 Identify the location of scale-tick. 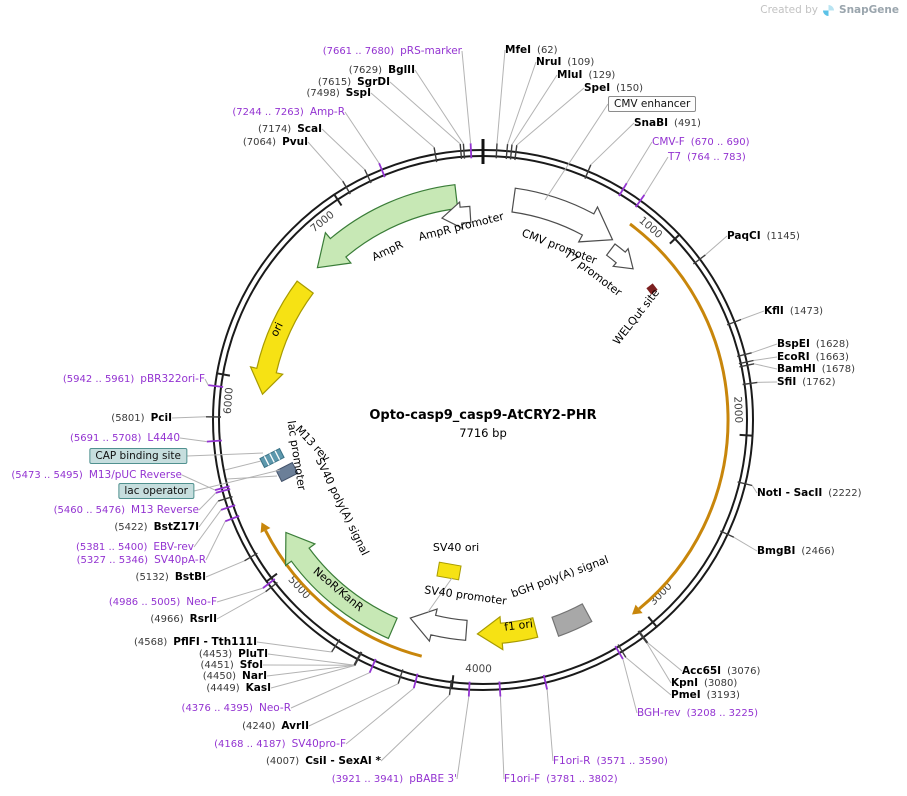
(675, 239).